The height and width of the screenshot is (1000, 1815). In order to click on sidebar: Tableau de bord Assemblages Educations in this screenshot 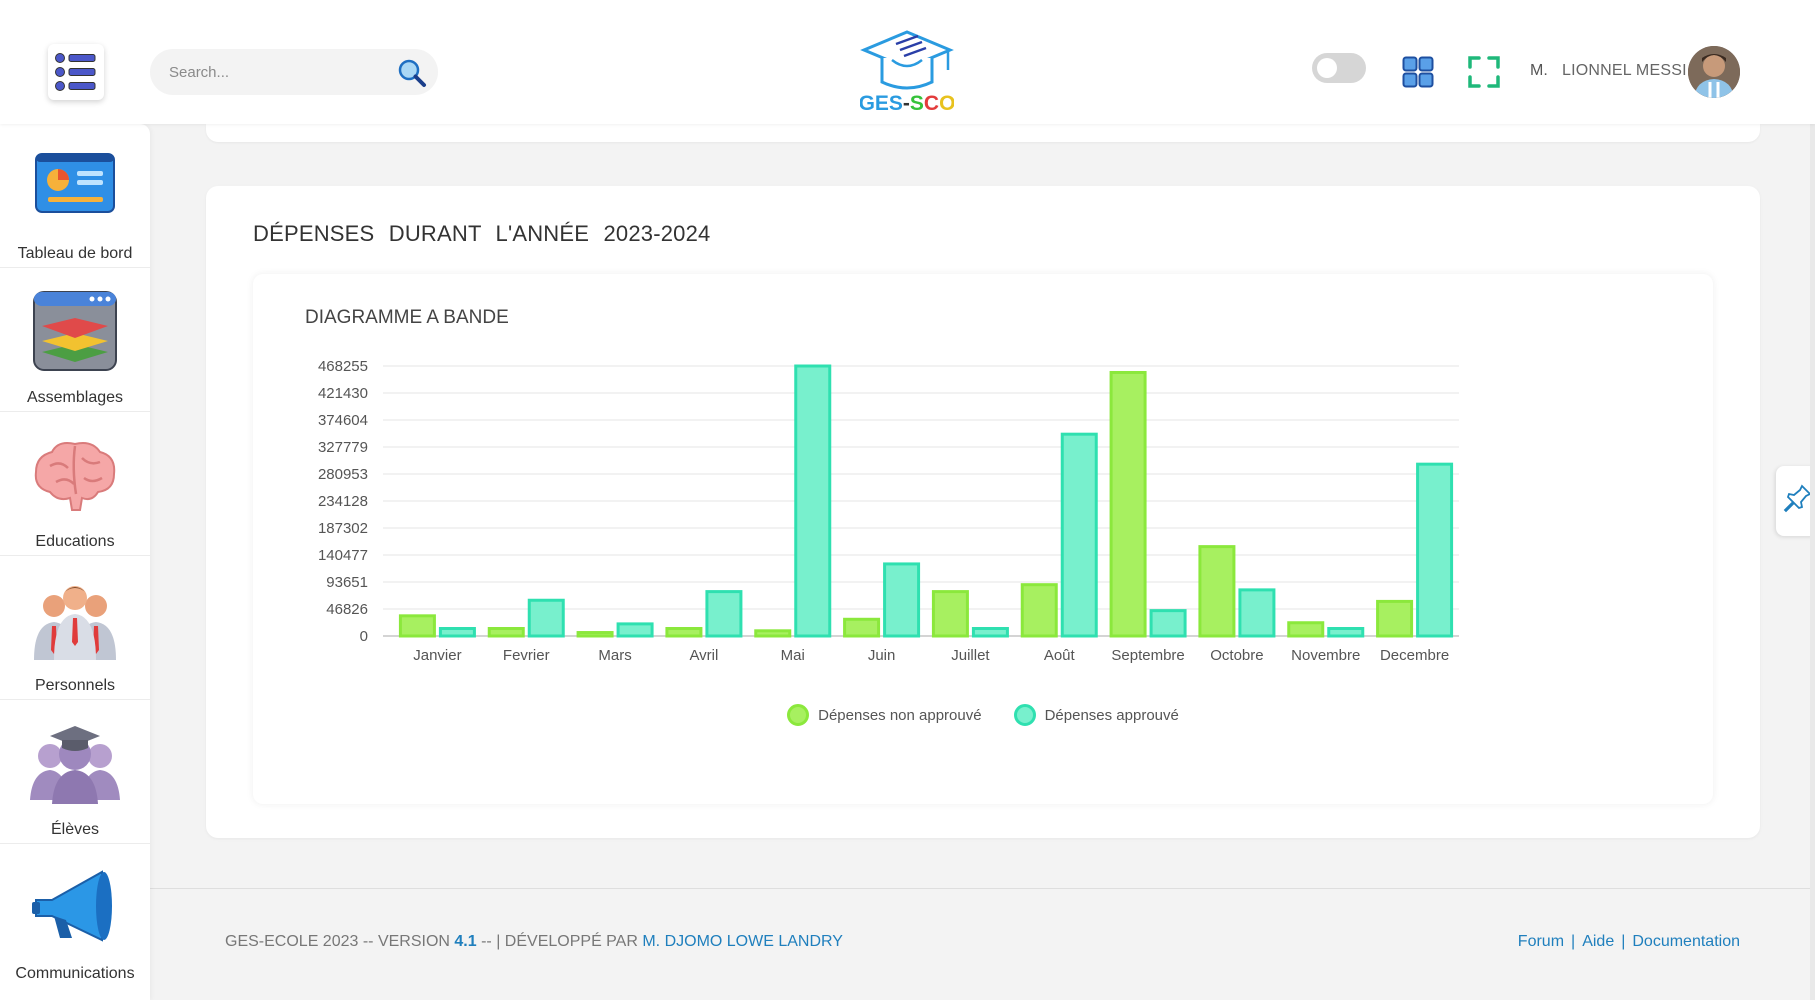, I will do `click(75, 562)`.